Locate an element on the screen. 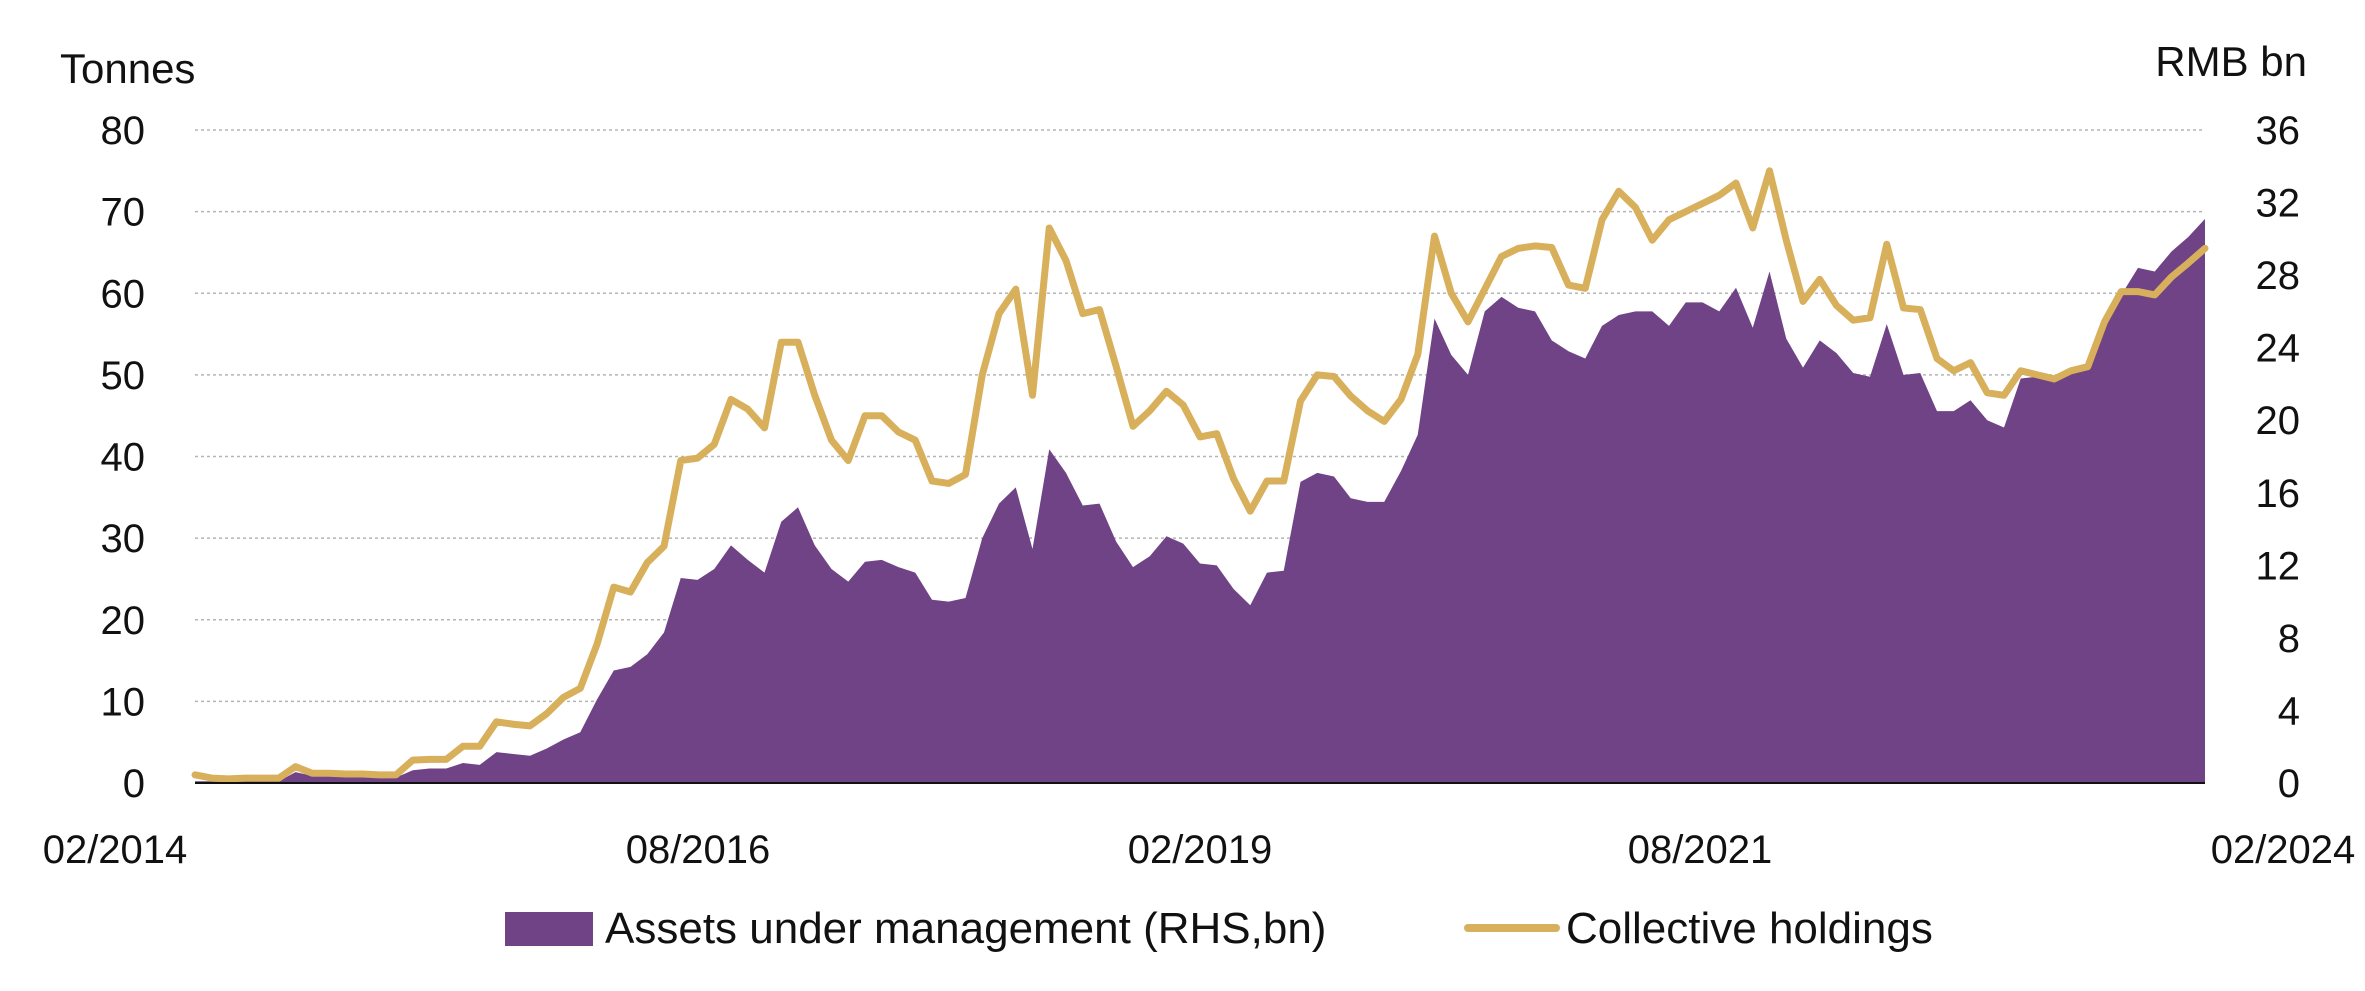 The height and width of the screenshot is (991, 2365). x-tick-02-2024: 02/2024 is located at coordinates (2283, 850).